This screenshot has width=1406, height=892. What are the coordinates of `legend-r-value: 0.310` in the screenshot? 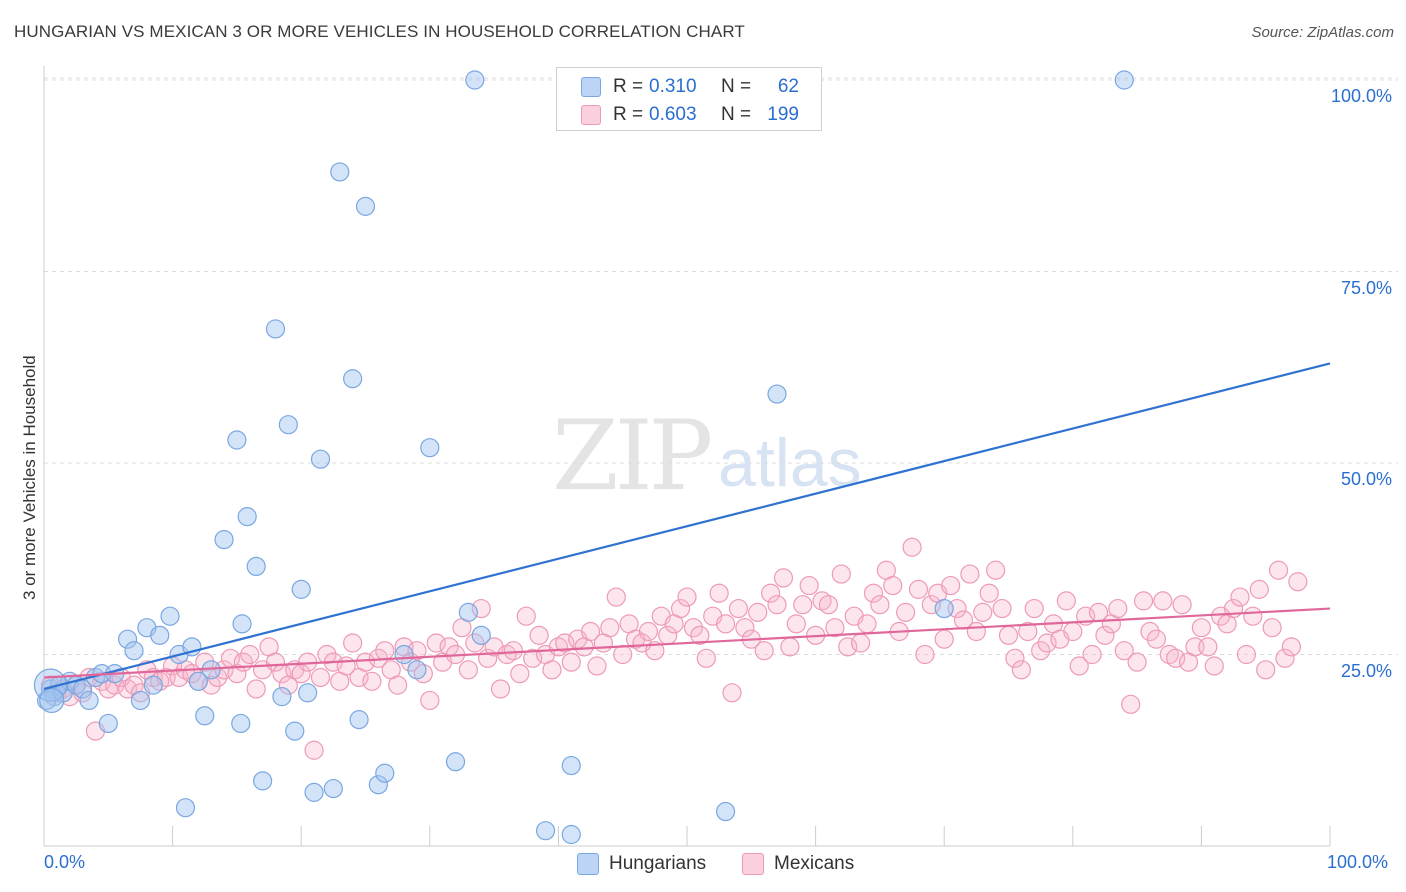 It's located at (673, 86).